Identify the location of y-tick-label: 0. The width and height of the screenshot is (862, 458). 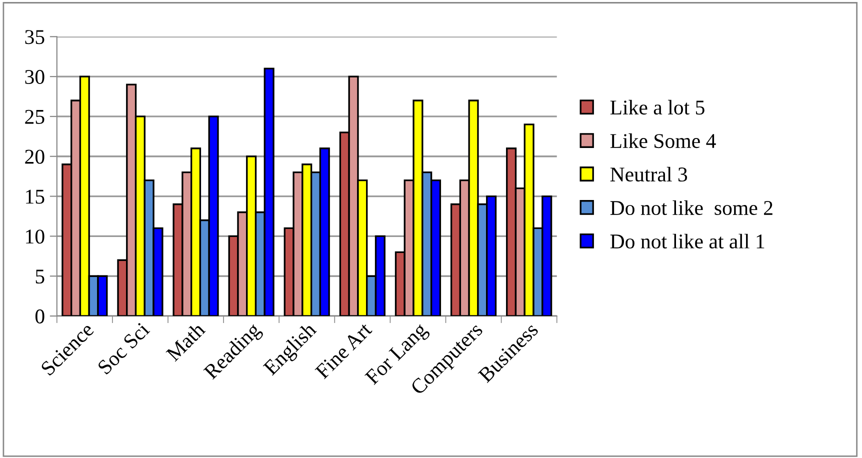
(39, 316).